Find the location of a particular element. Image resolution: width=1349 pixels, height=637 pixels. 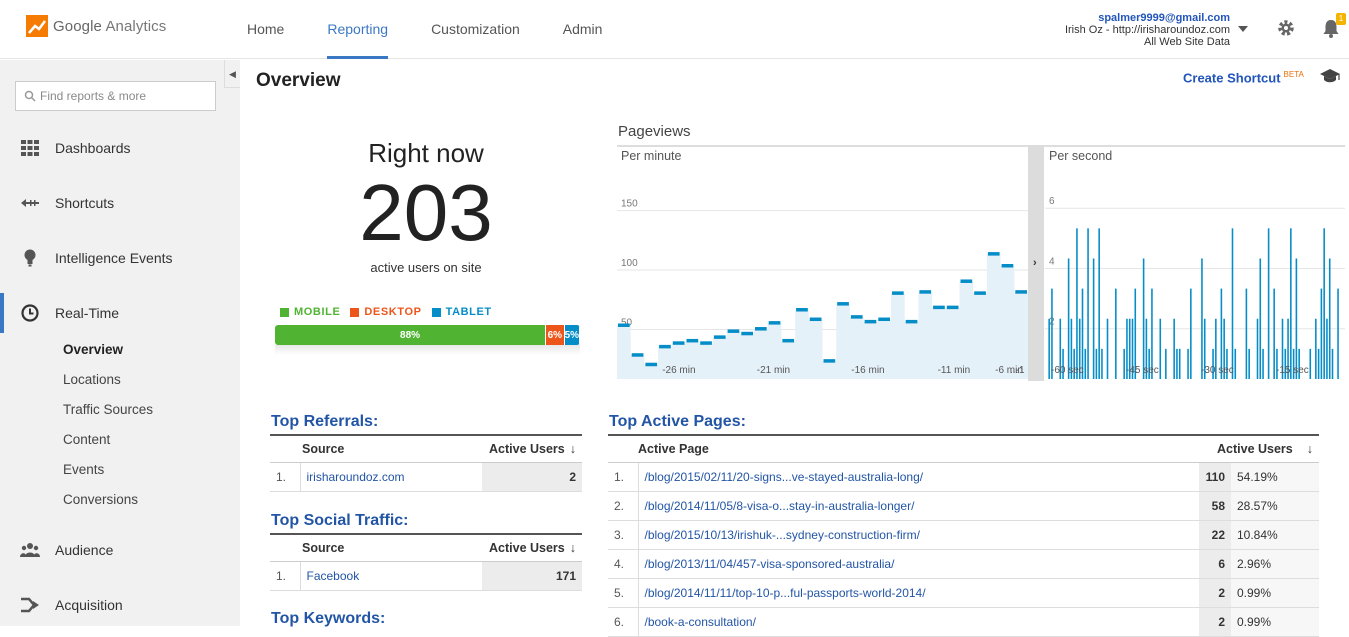

sidebar-item-real-time: Real-Time is located at coordinates (112, 313).